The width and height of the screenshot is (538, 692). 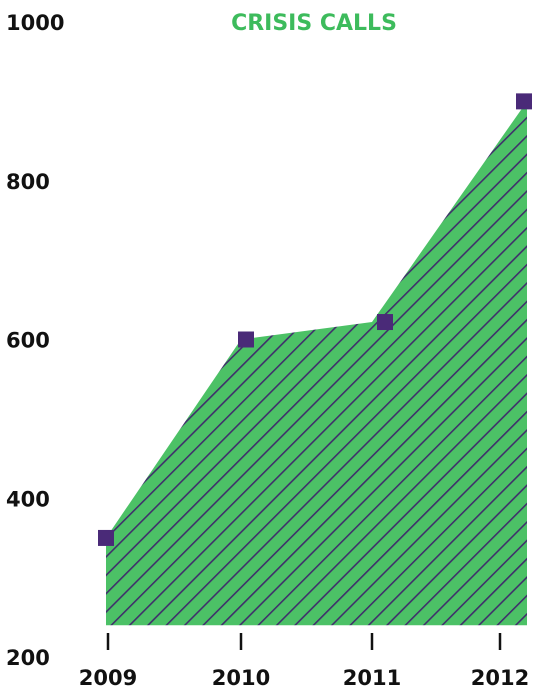 I want to click on y-tick-label: 400, so click(x=28, y=499).